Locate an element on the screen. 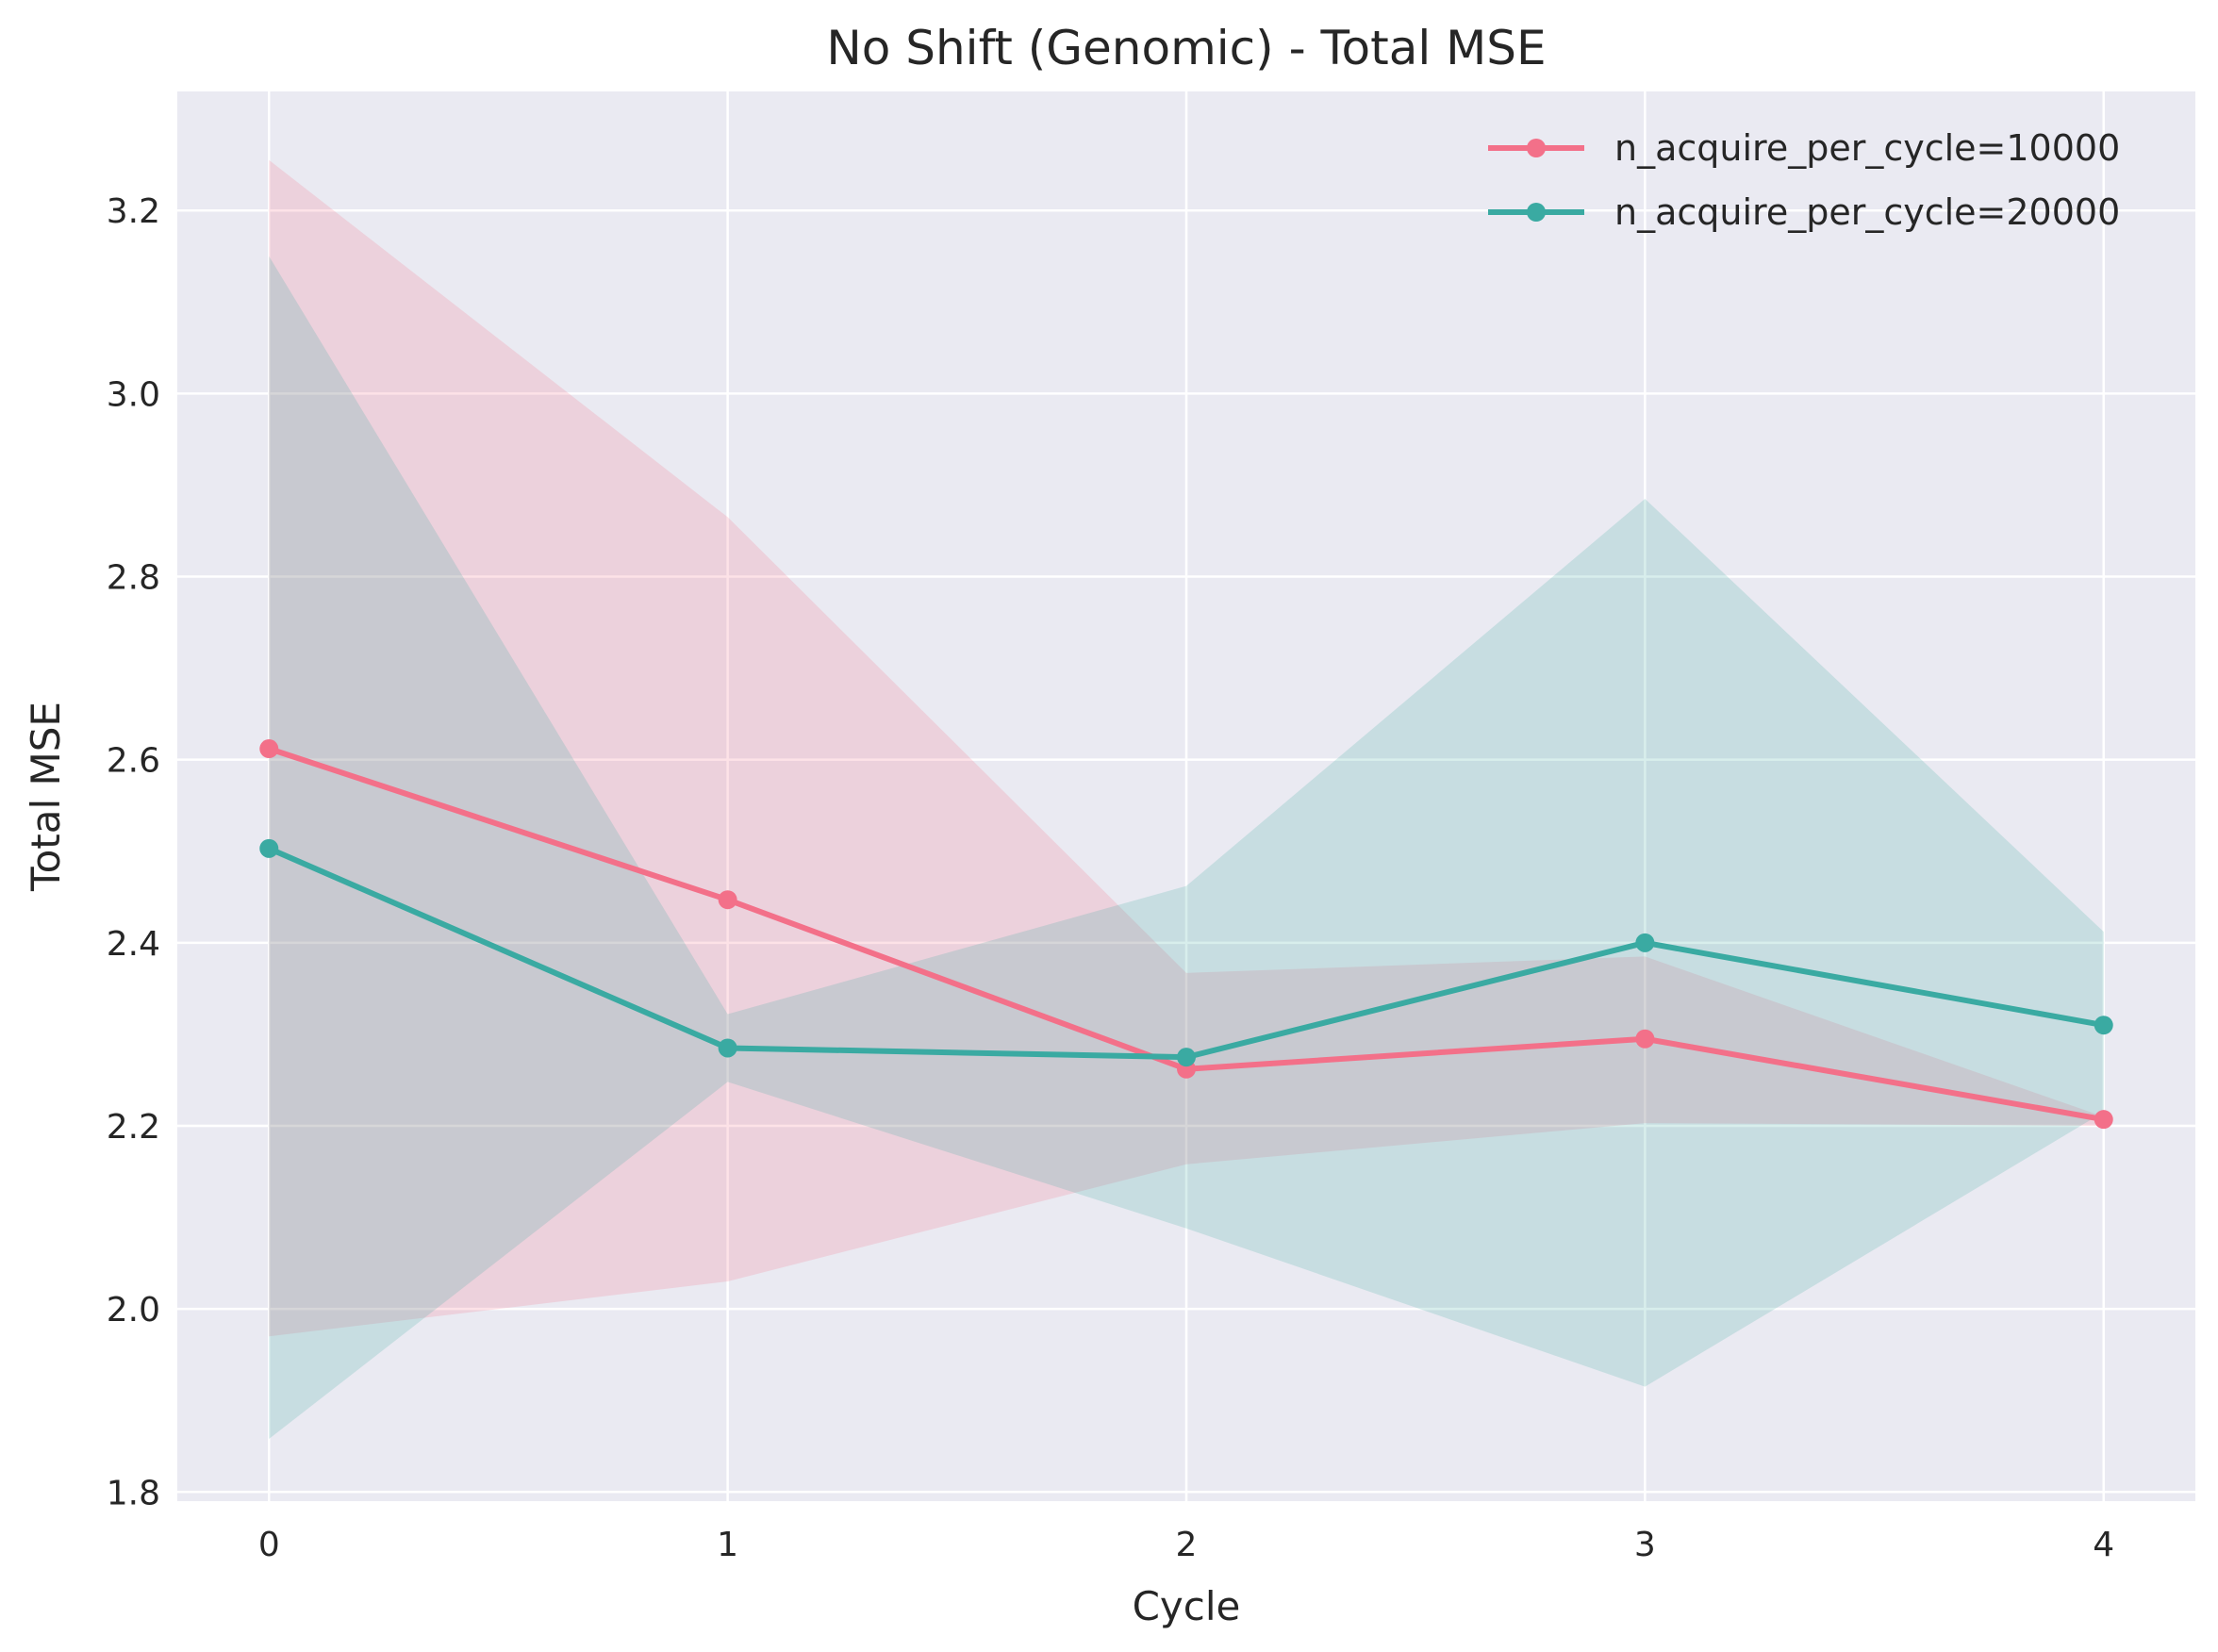 Image resolution: width=2218 pixels, height=1652 pixels. x-axis-ticks: 0 1 2 3 4 is located at coordinates (1186, 1545).